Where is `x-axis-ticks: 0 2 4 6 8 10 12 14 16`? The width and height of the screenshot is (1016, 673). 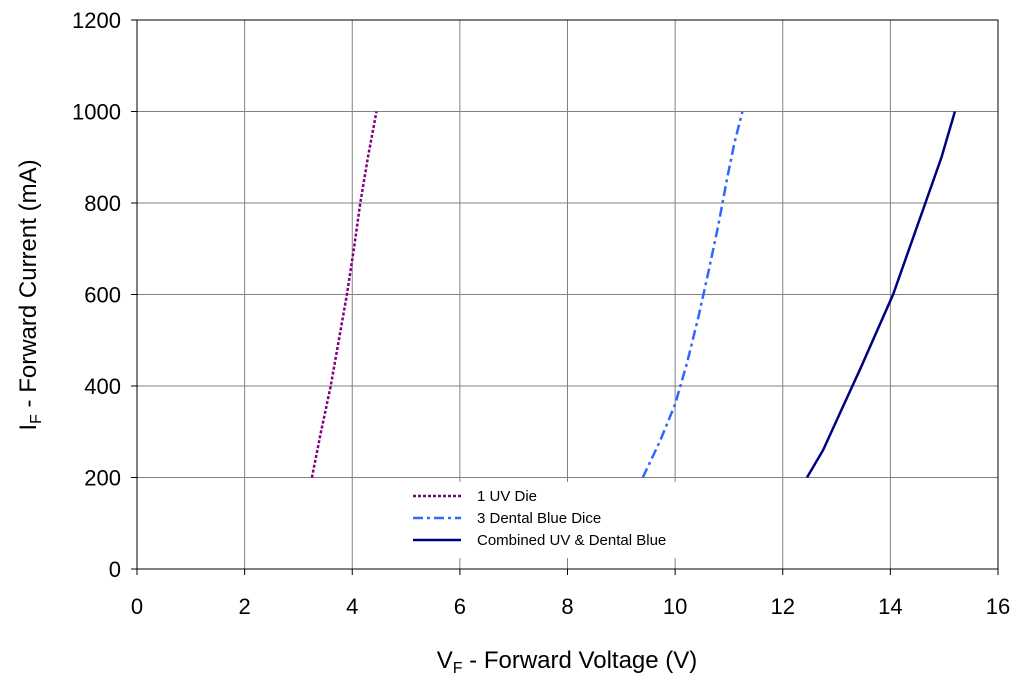 x-axis-ticks: 0 2 4 6 8 10 12 14 16 is located at coordinates (570, 594).